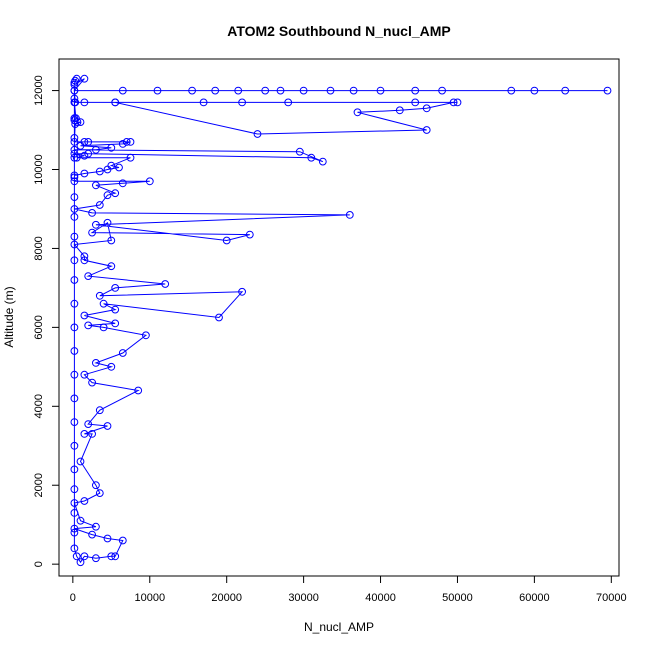  What do you see at coordinates (380, 598) in the screenshot?
I see `x-tick-label: 40000` at bounding box center [380, 598].